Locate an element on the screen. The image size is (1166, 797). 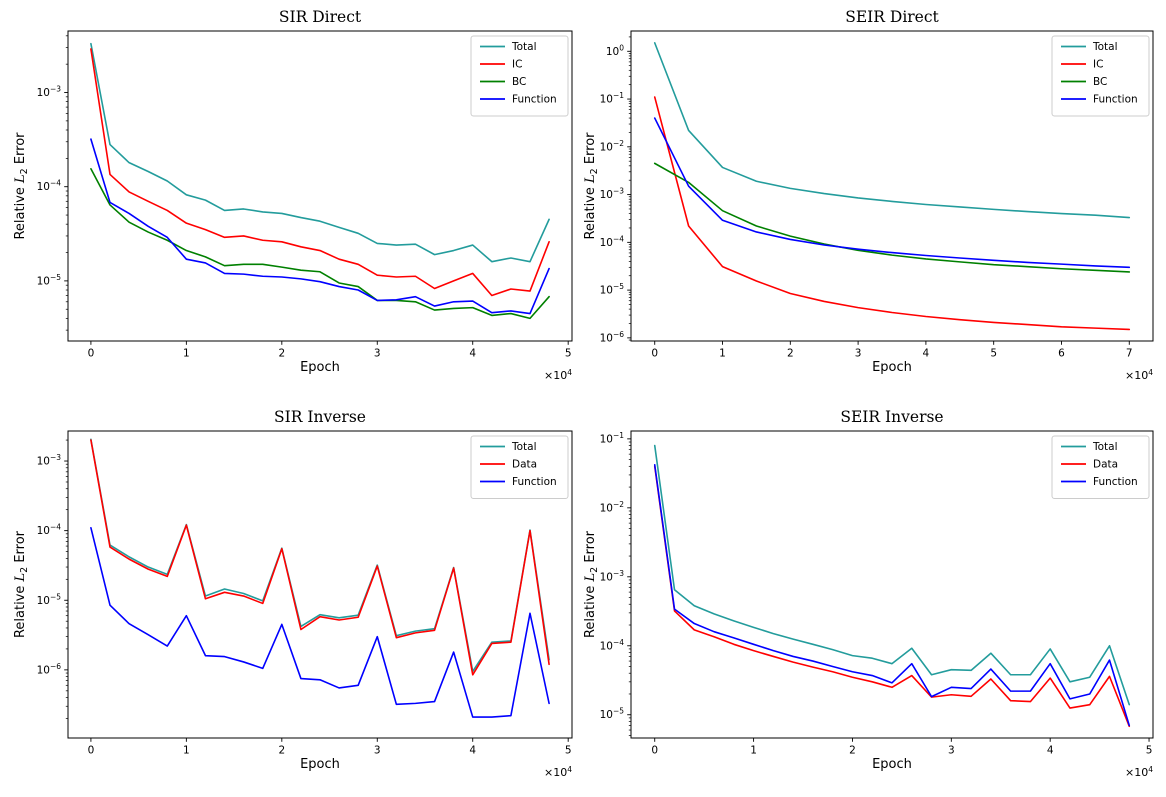
x-tick-label: 7 is located at coordinates (1129, 354).